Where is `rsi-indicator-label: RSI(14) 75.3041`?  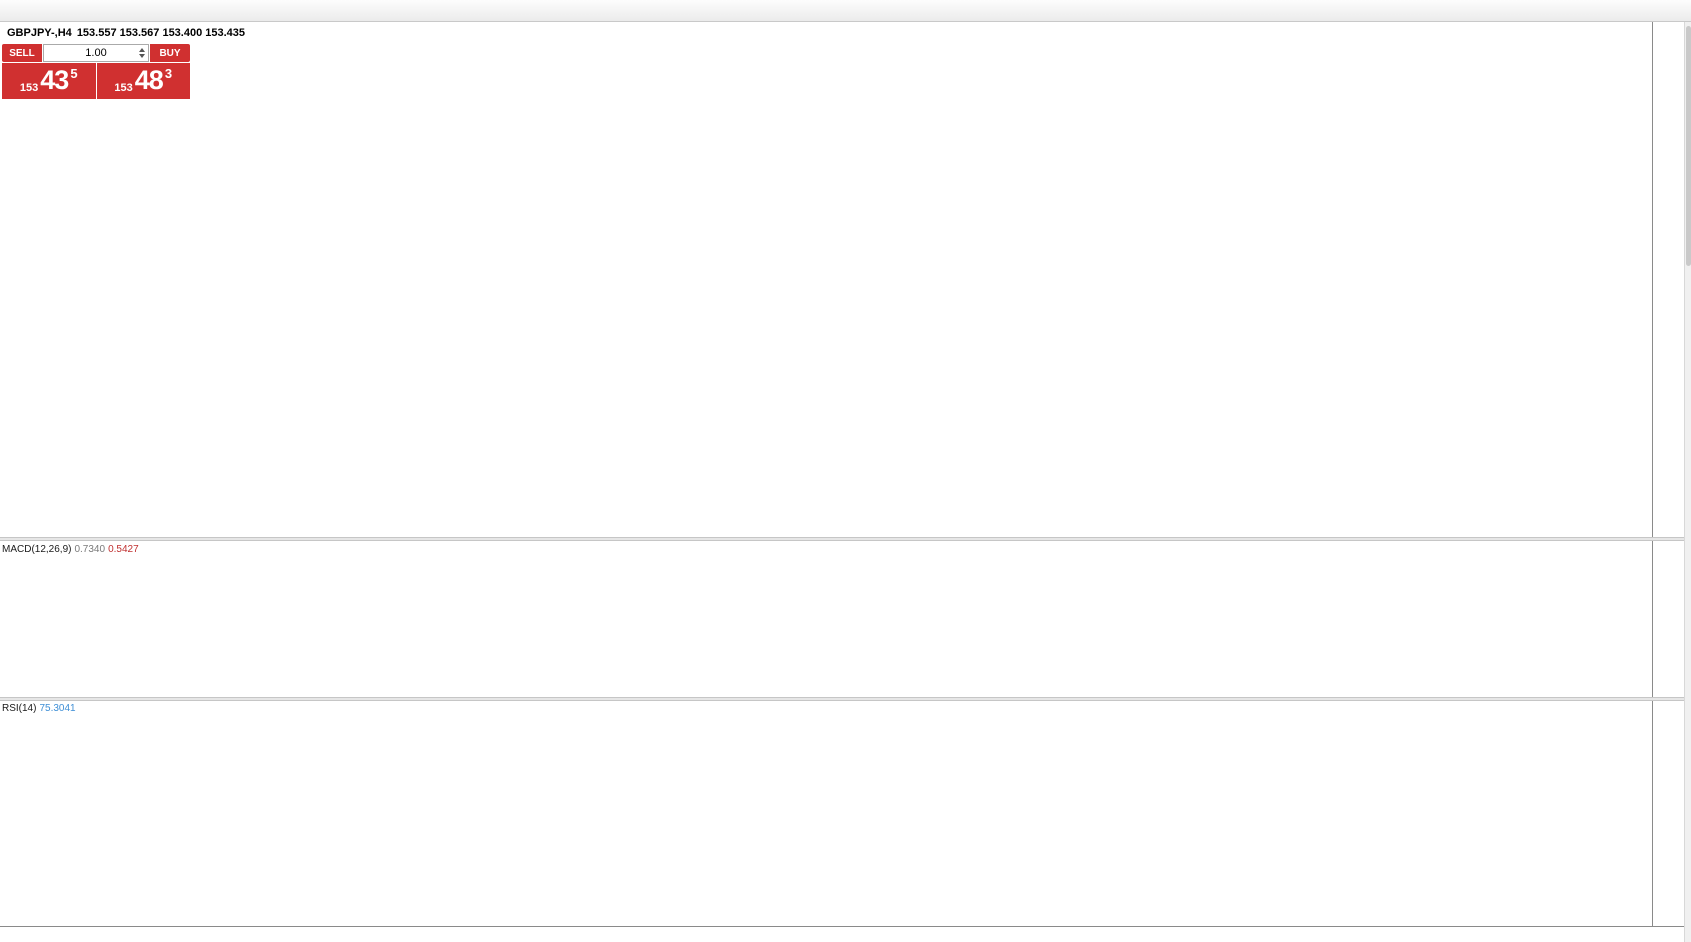
rsi-indicator-label: RSI(14) 75.3041 is located at coordinates (39, 708).